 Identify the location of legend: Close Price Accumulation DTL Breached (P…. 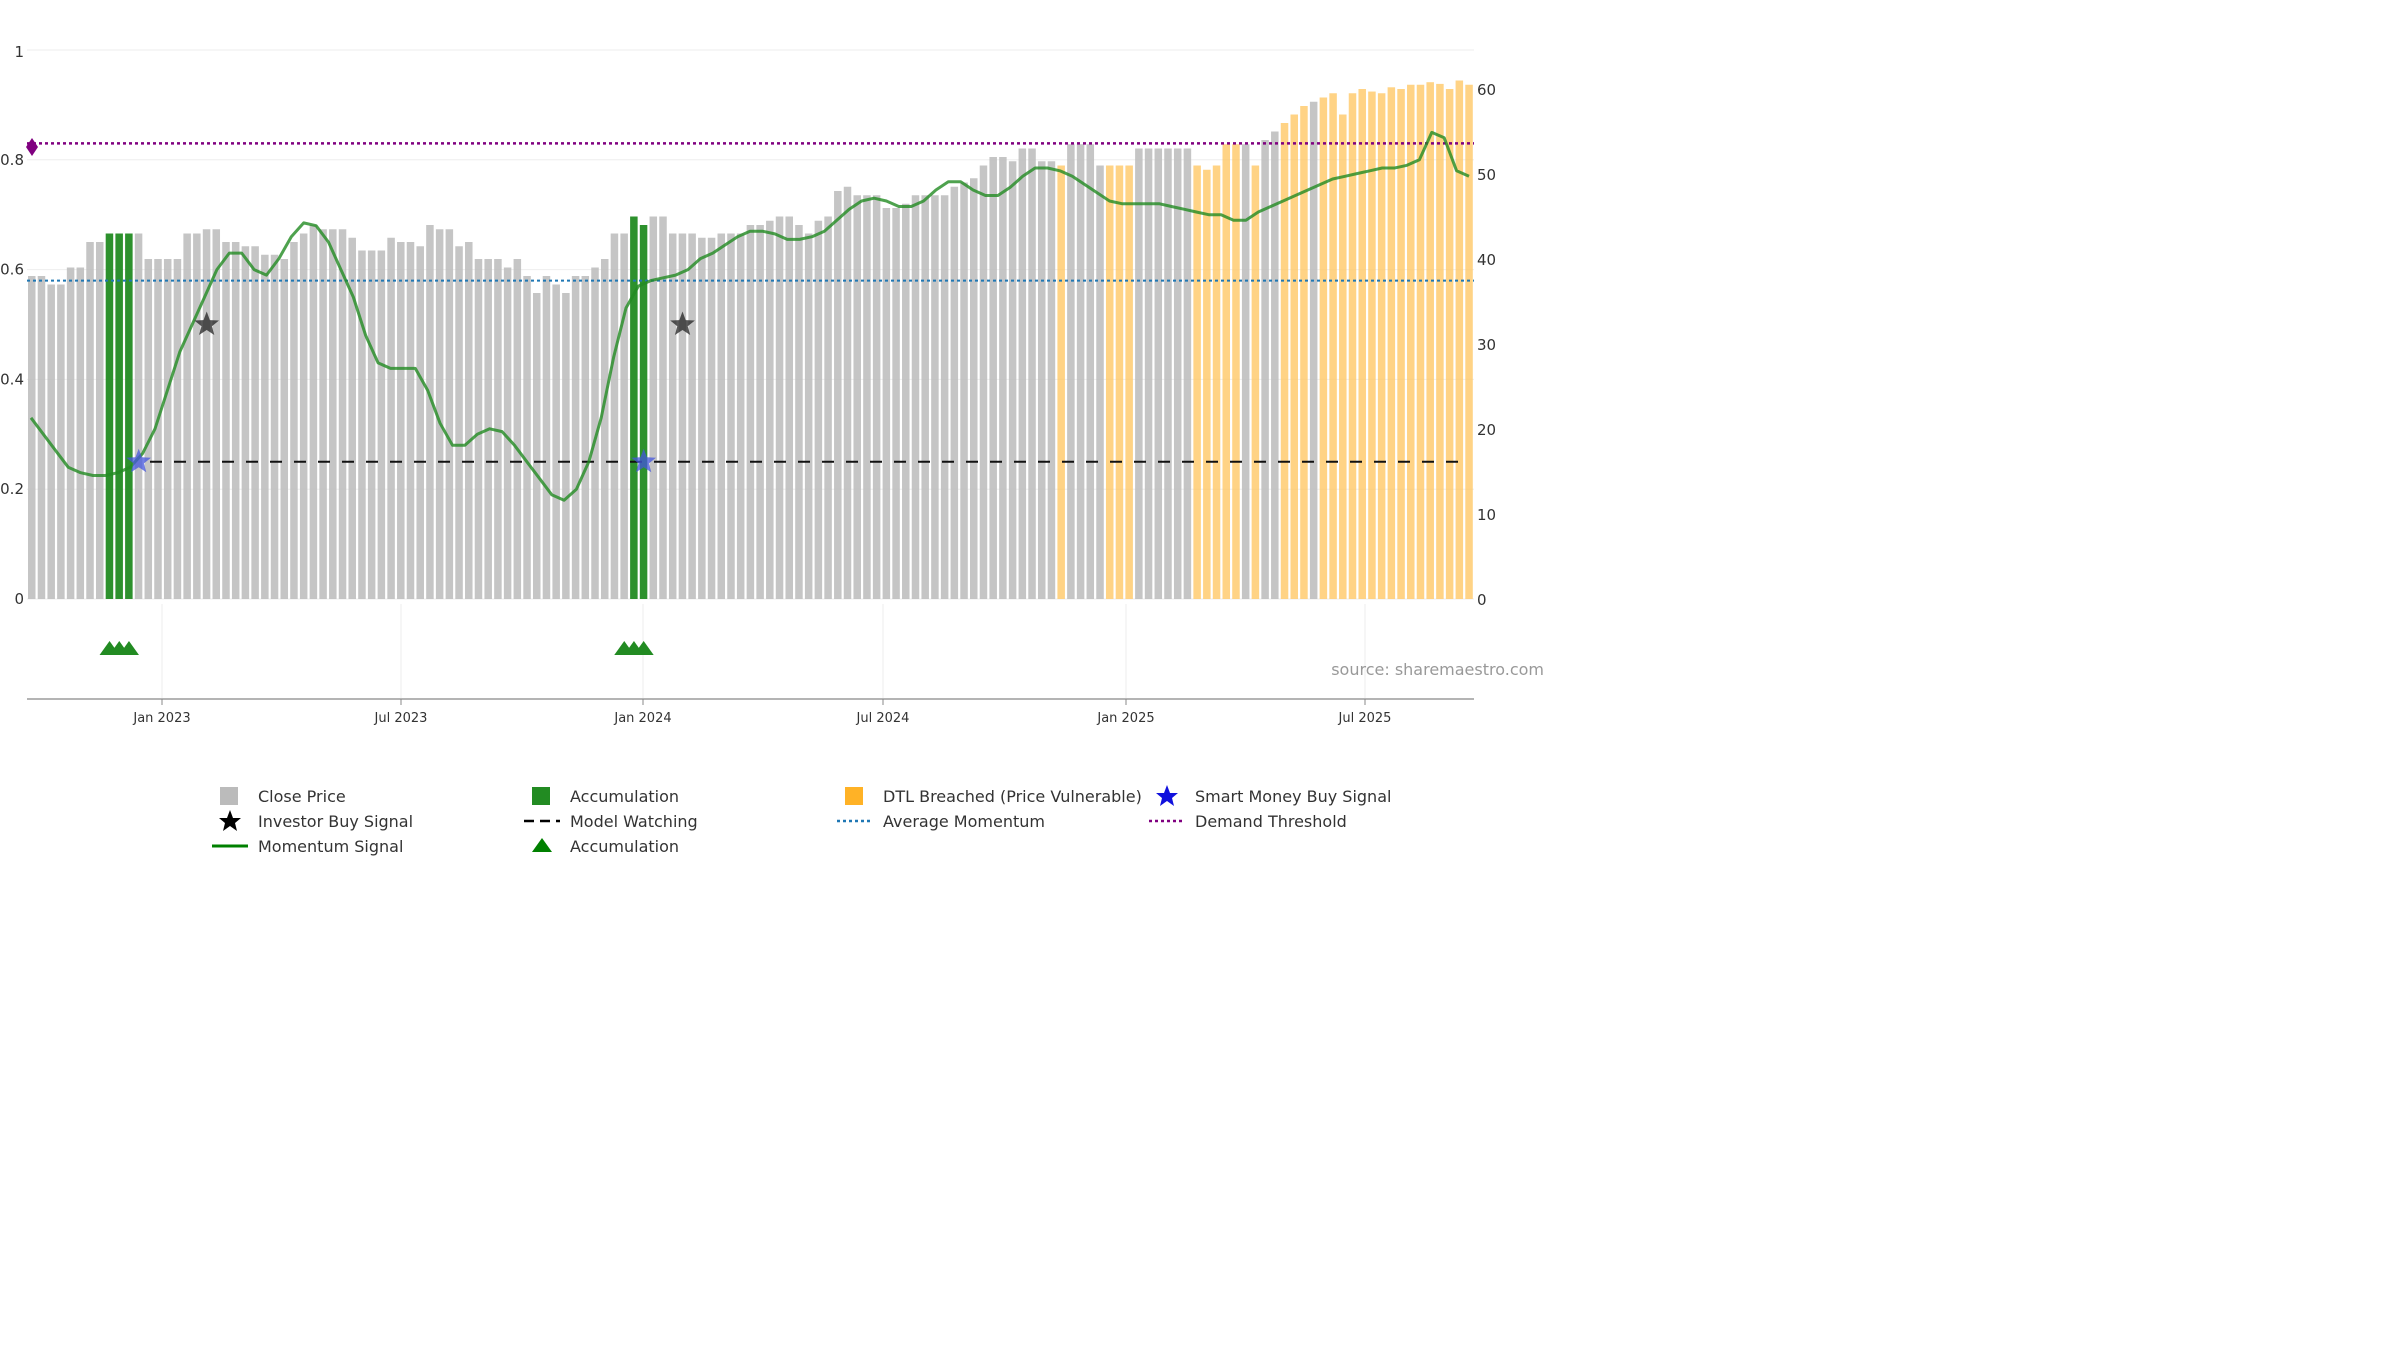
(772, 825).